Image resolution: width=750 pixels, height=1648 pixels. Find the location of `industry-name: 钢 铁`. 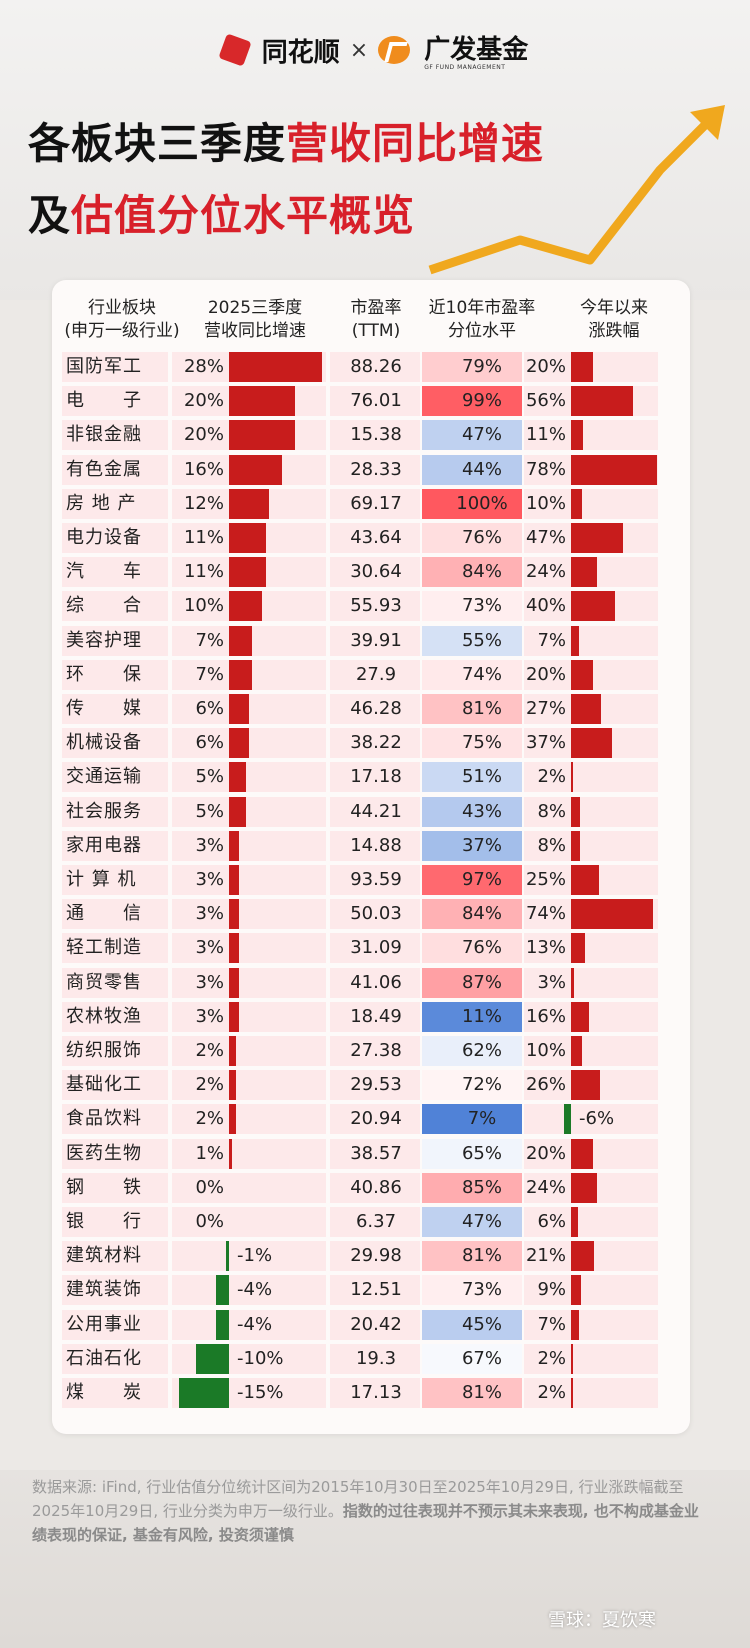

industry-name: 钢 铁 is located at coordinates (104, 1187).